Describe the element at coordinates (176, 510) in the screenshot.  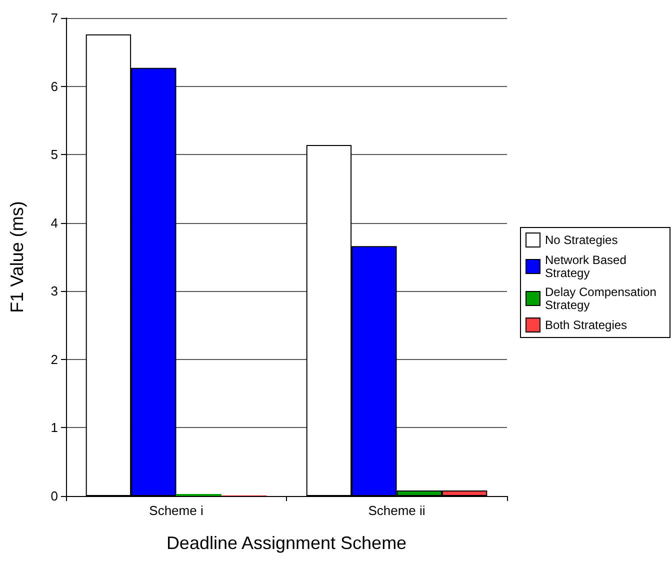
I see `x-tick-label: Scheme i` at that location.